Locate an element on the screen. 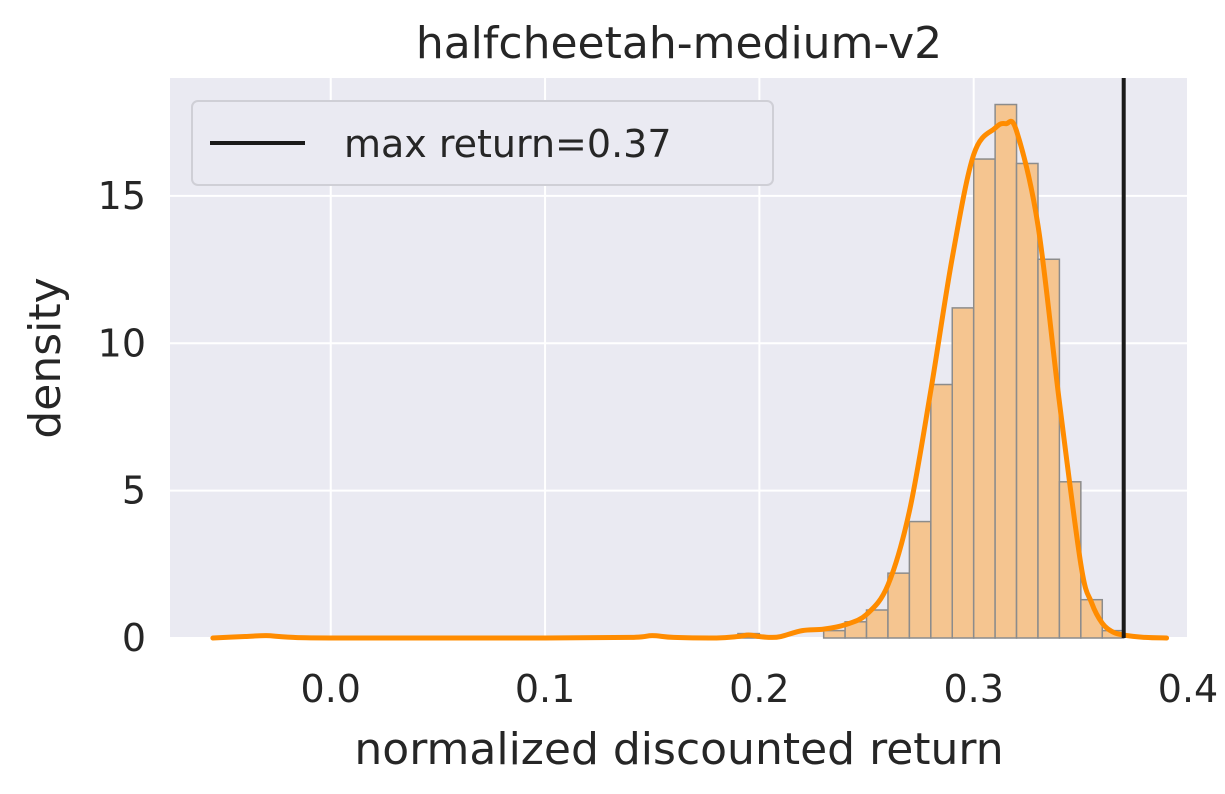  x-tick-label-0: 0.0 is located at coordinates (331, 689).